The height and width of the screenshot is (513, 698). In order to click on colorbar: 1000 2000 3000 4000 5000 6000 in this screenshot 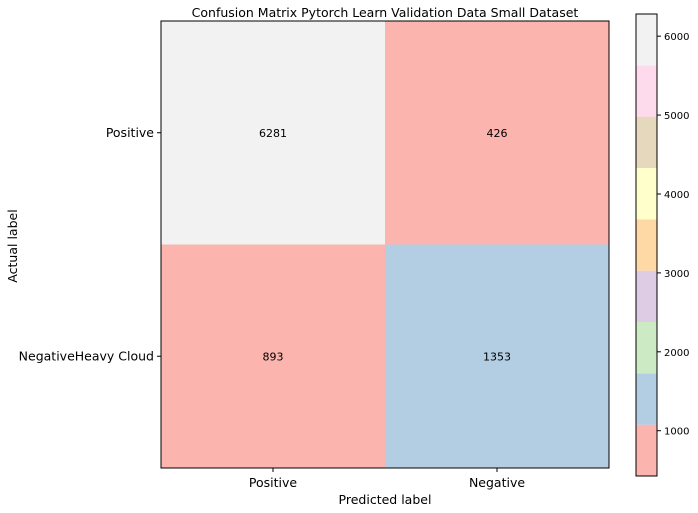, I will do `click(662, 245)`.